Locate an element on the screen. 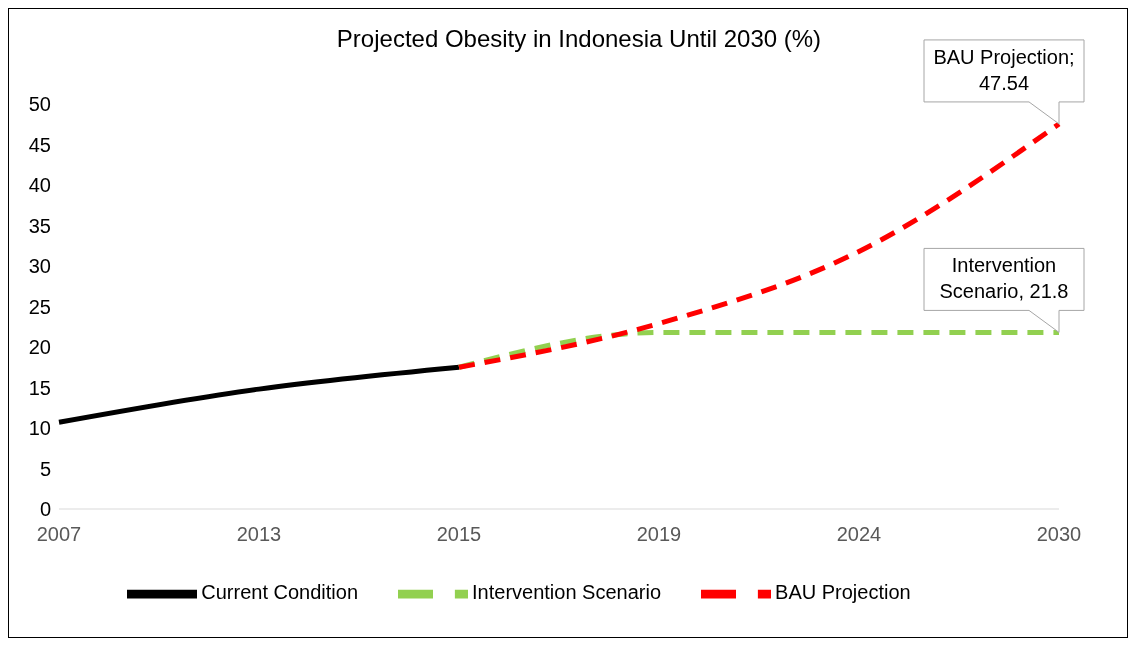 The height and width of the screenshot is (645, 1136). y-tick-label: 45 is located at coordinates (39, 144).